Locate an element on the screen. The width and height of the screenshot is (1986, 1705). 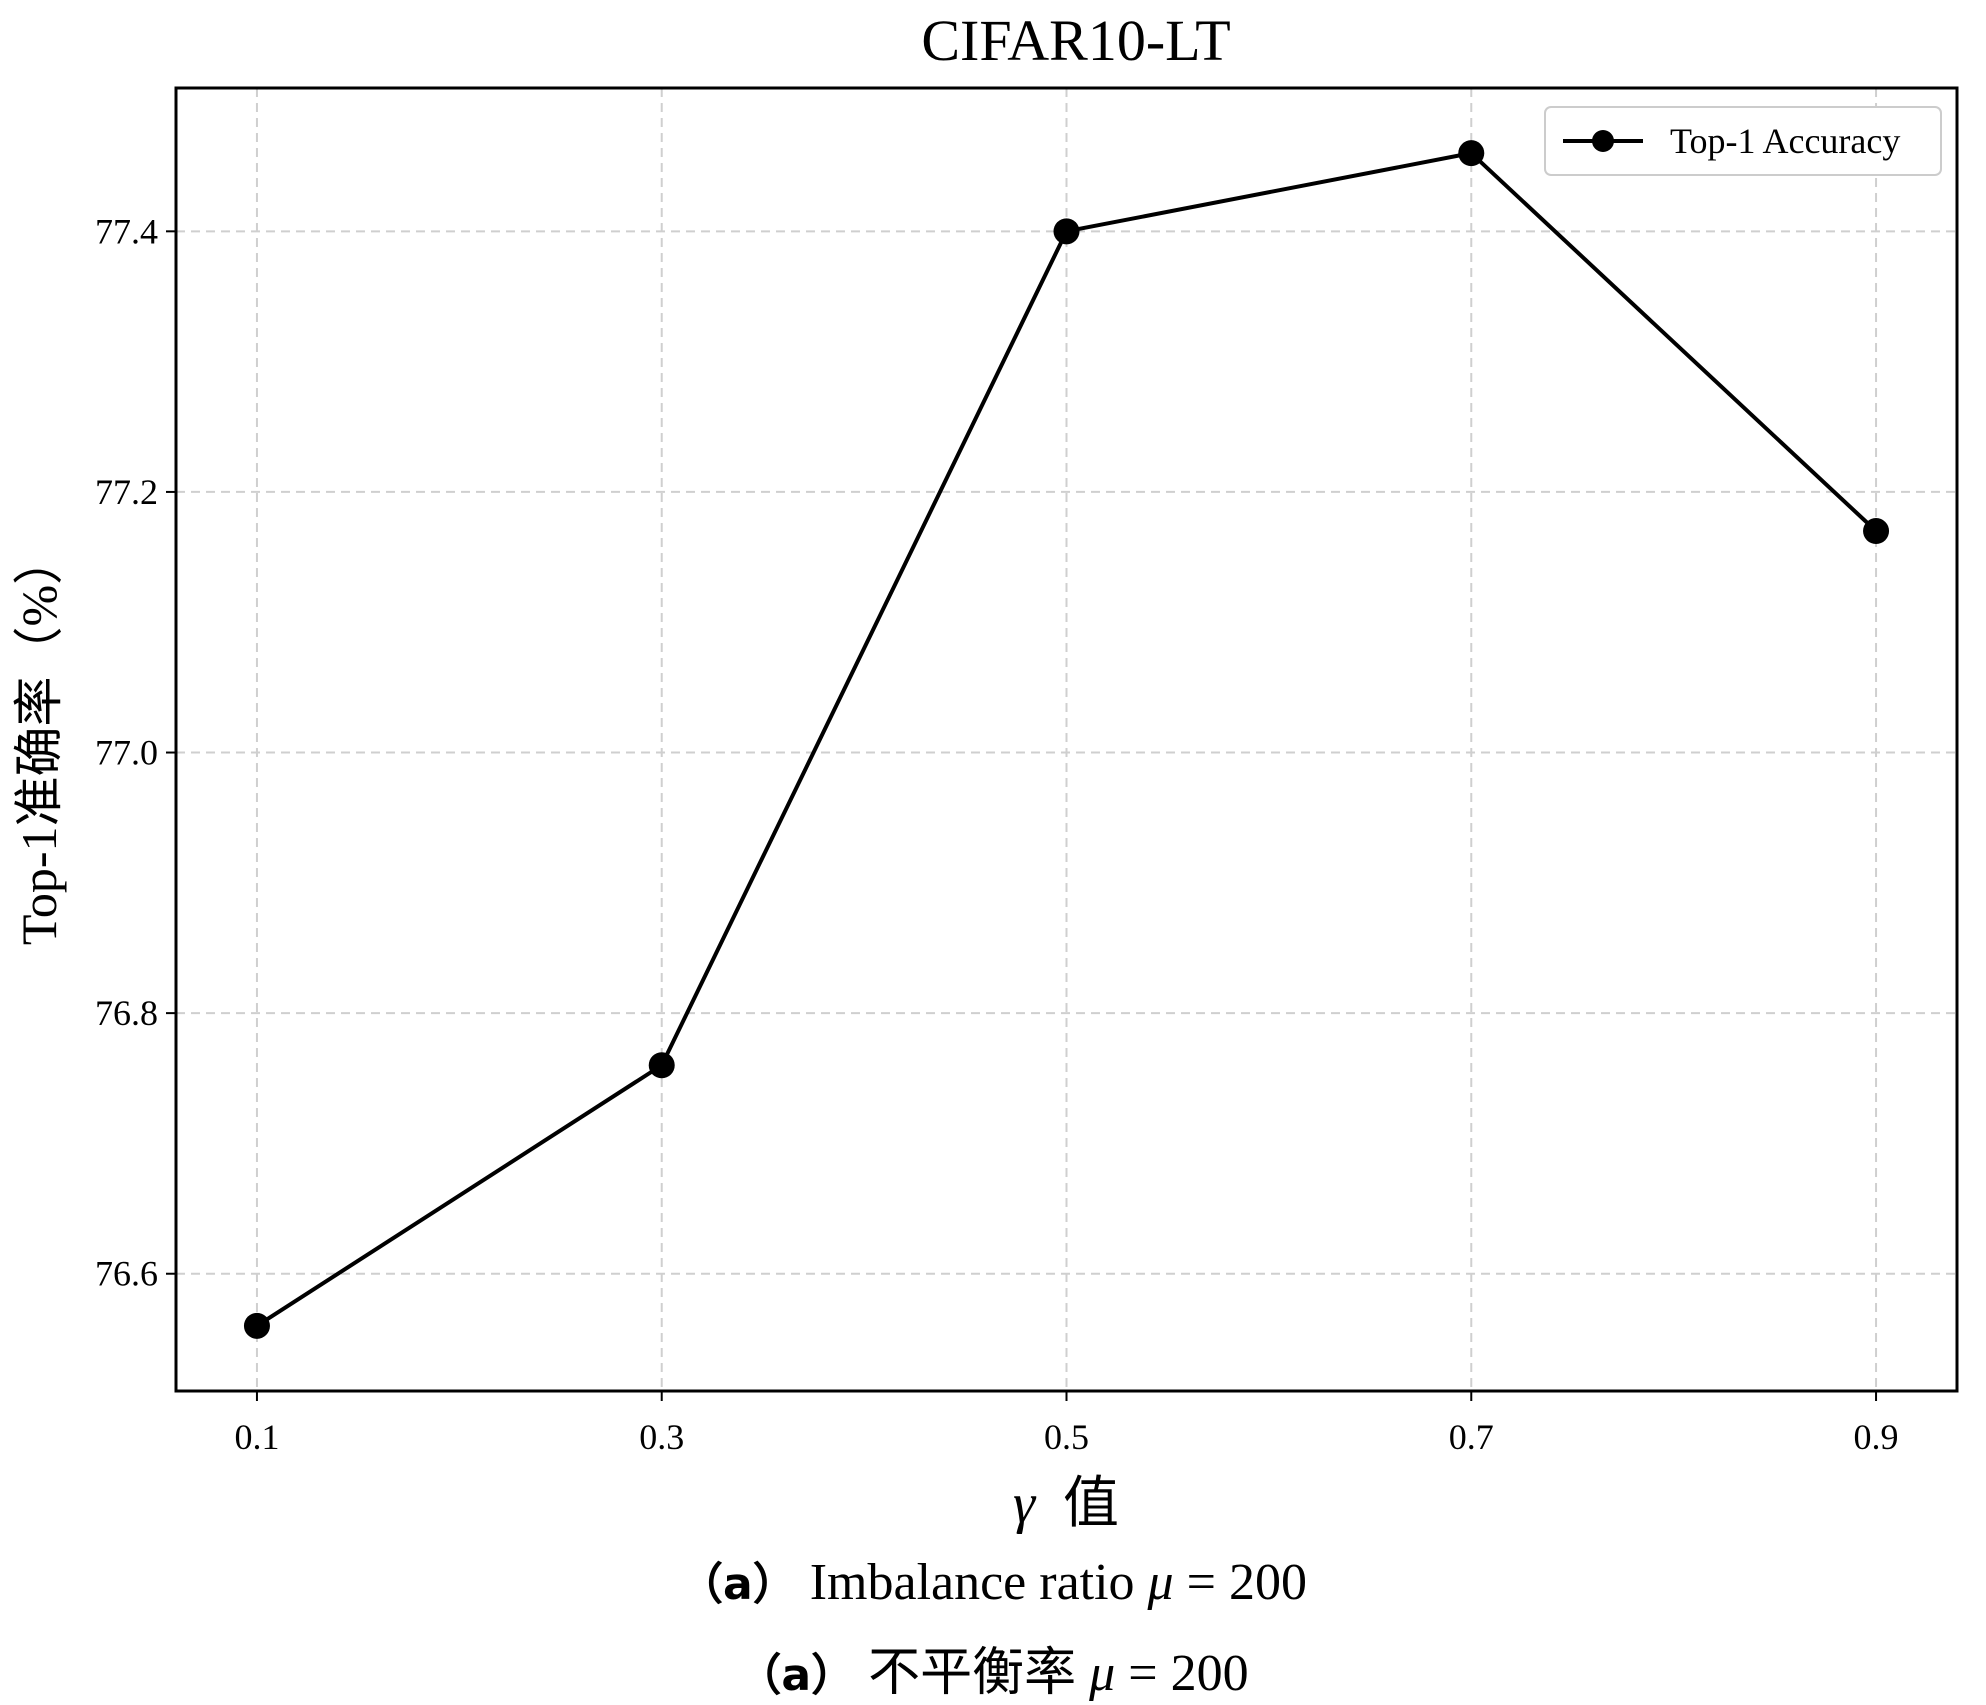
caption-english-symbol: μ is located at coordinates (1160, 1582).